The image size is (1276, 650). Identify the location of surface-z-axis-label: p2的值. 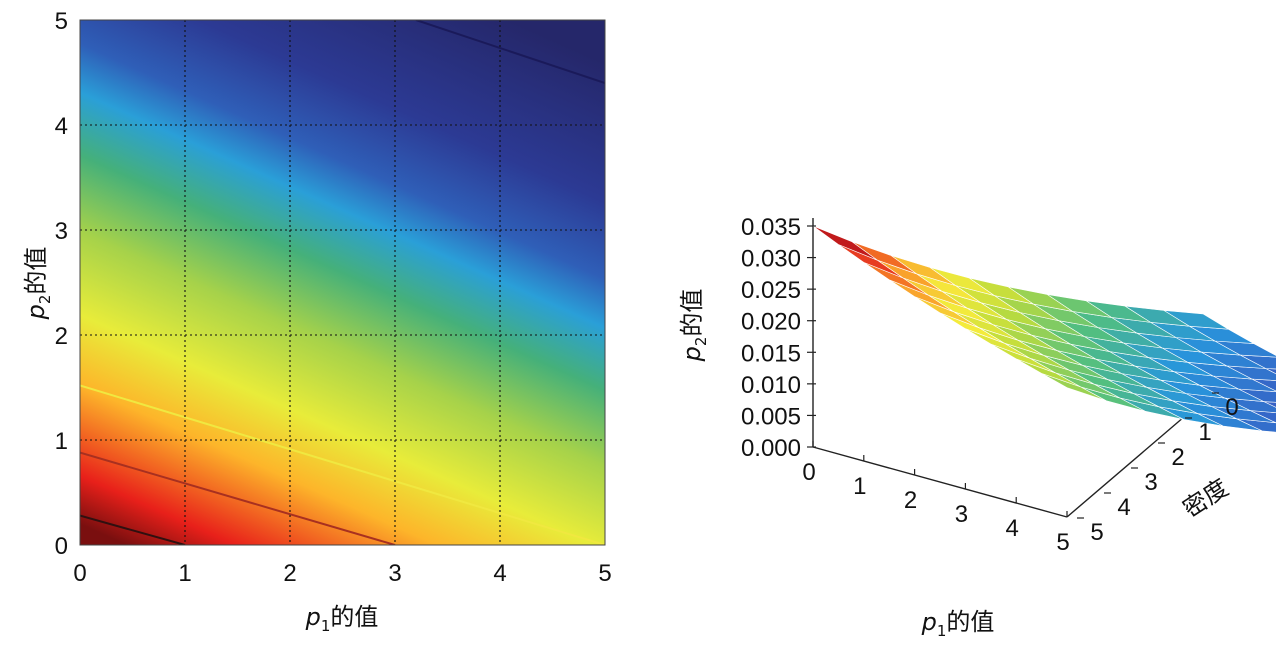
(694, 326).